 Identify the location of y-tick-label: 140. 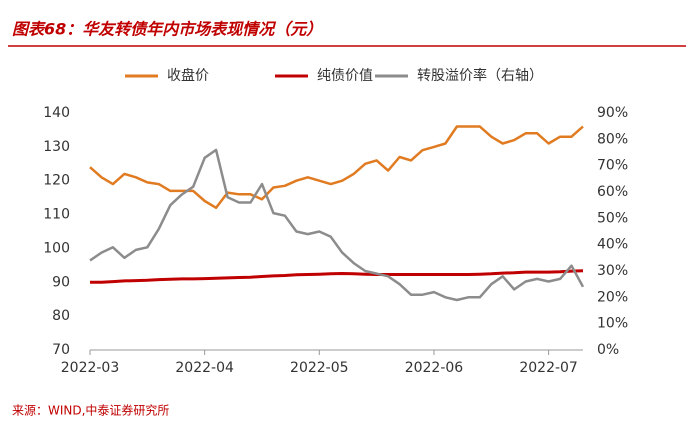
(56, 113).